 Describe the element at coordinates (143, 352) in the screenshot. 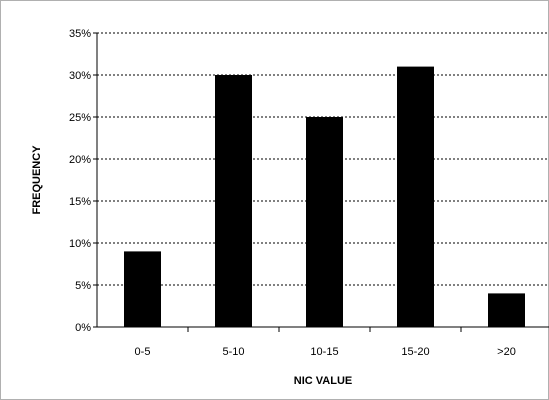

I see `x-tick-label: 0-5` at that location.